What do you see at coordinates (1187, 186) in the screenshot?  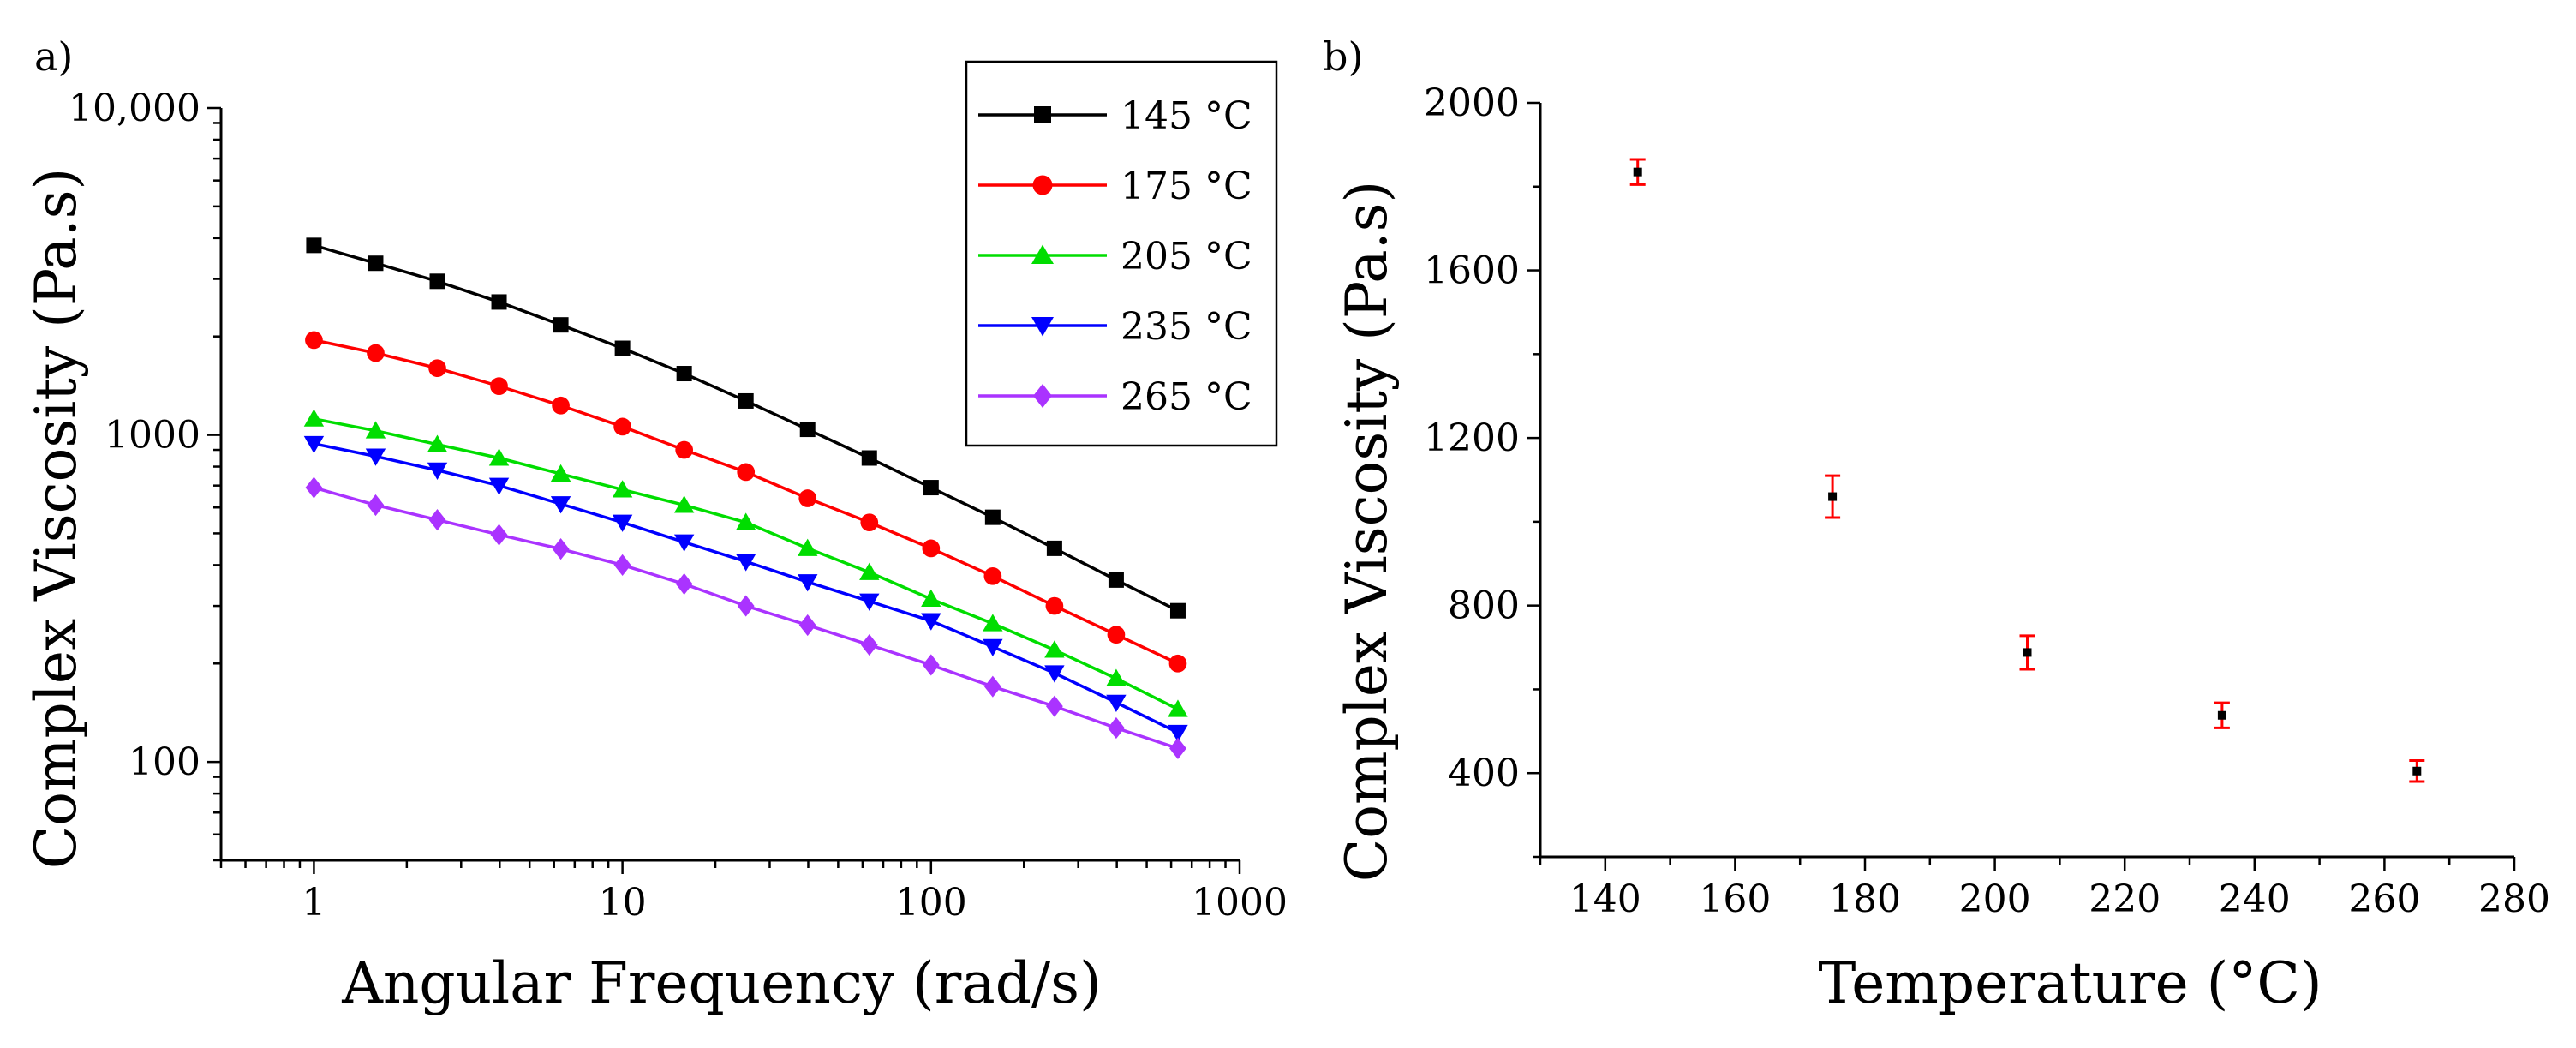 I see `legend-label: 175 °C` at bounding box center [1187, 186].